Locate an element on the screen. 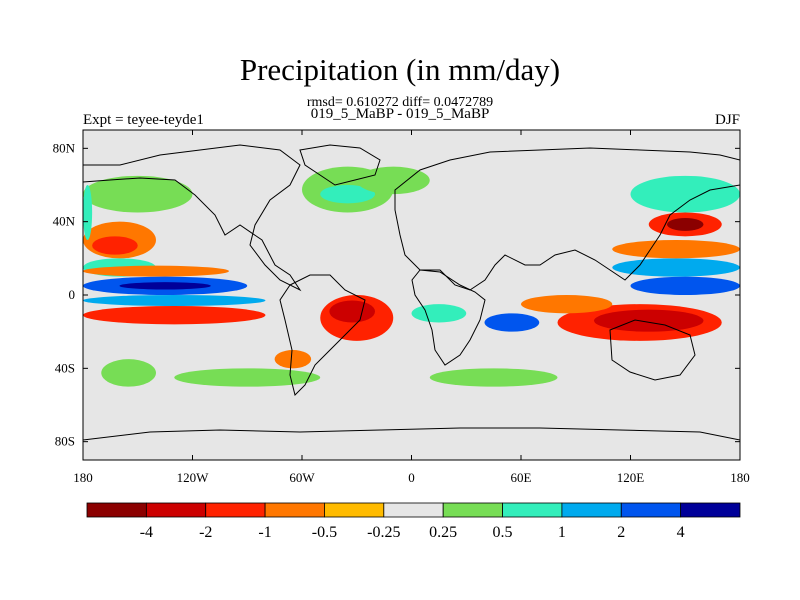 This screenshot has height=600, width=800. colorbar-label: -4 is located at coordinates (146, 532).